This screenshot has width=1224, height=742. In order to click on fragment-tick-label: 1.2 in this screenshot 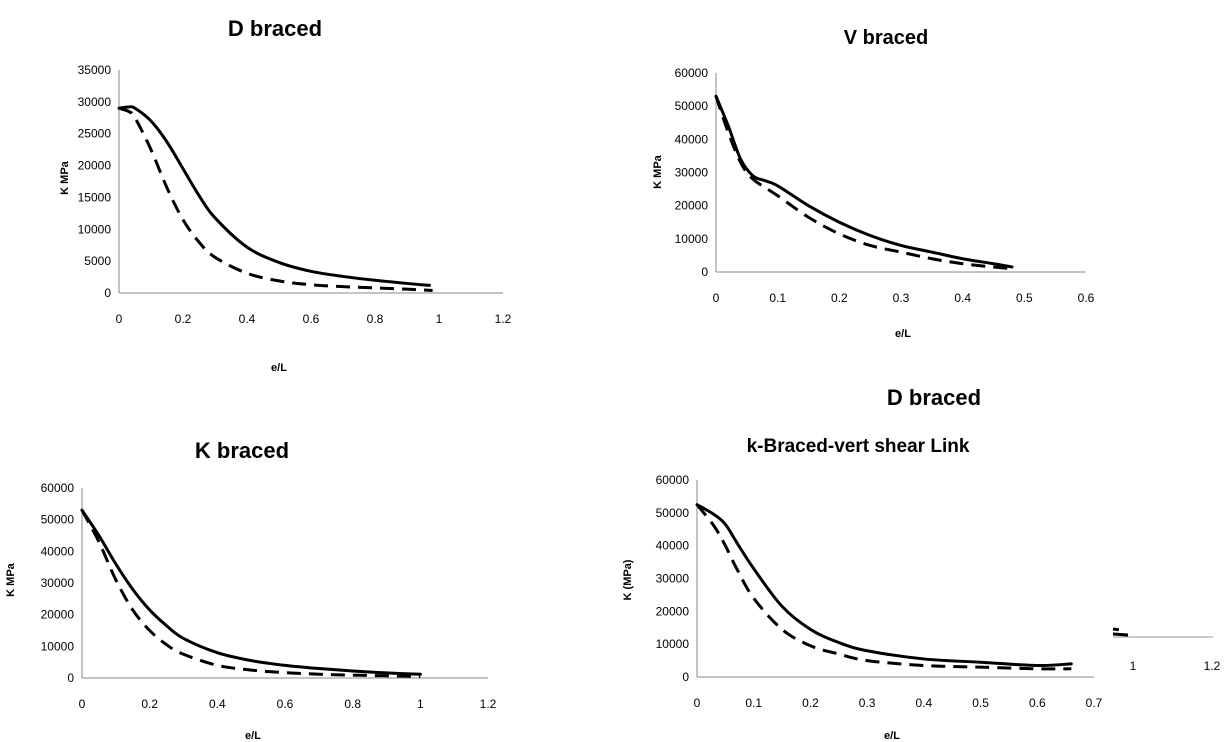, I will do `click(1212, 666)`.